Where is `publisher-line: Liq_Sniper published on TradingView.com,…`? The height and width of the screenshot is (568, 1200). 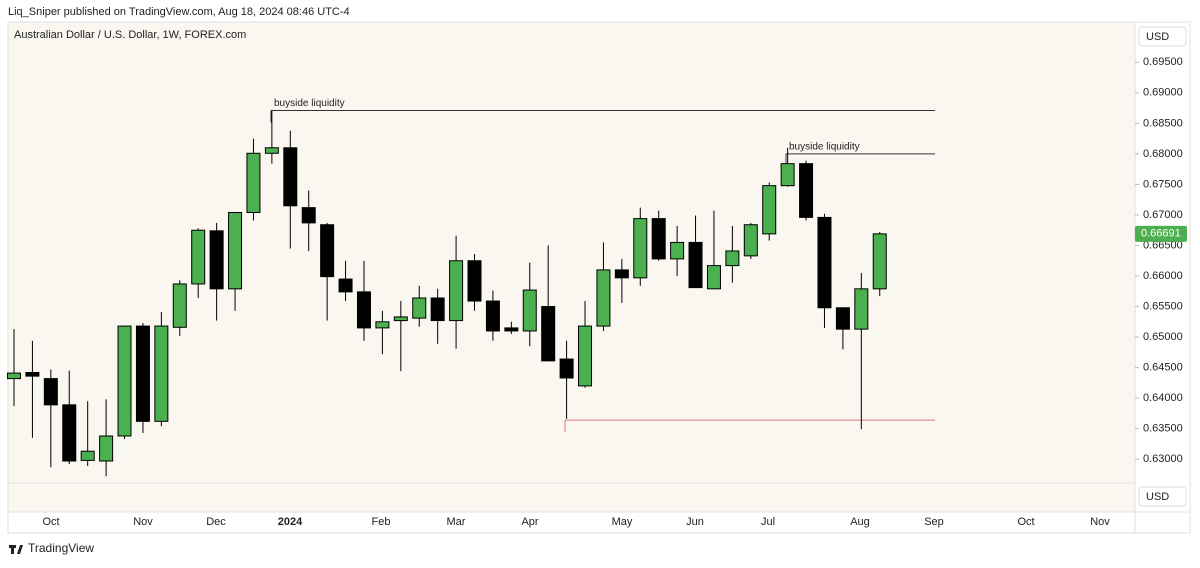
publisher-line: Liq_Sniper published on TradingView.com,… is located at coordinates (179, 12).